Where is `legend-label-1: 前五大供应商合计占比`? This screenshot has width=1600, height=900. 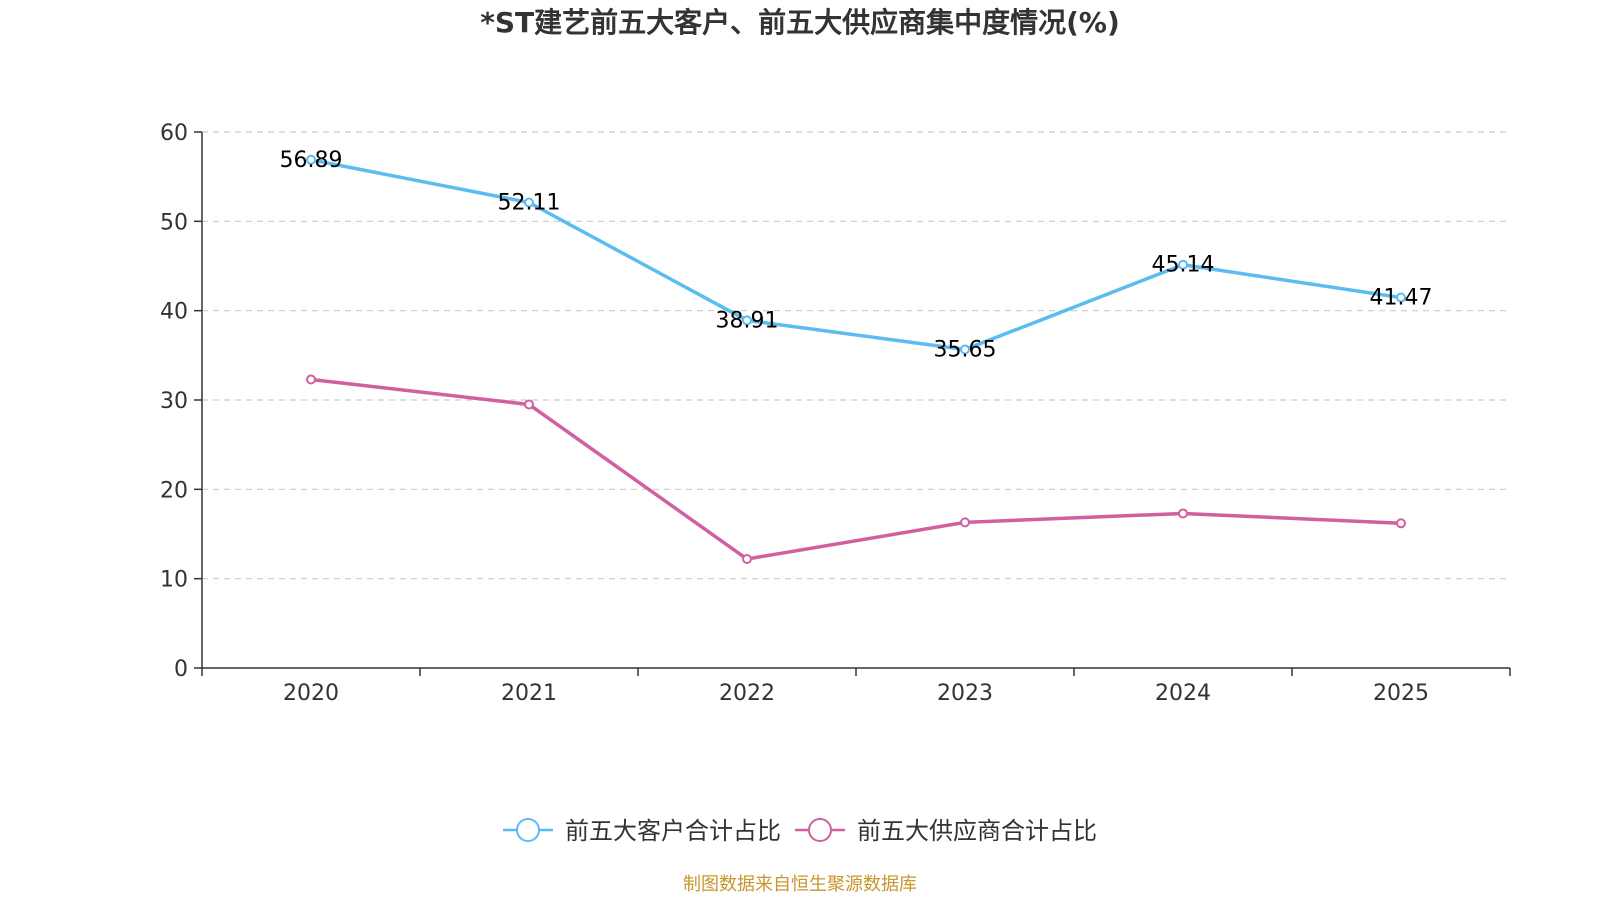 legend-label-1: 前五大供应商合计占比 is located at coordinates (977, 831).